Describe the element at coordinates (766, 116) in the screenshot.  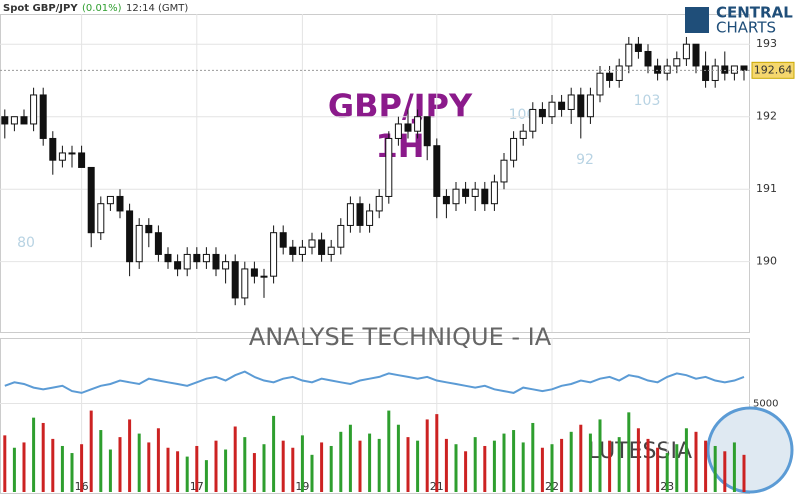
I see `y-tick-label: 192` at that location.